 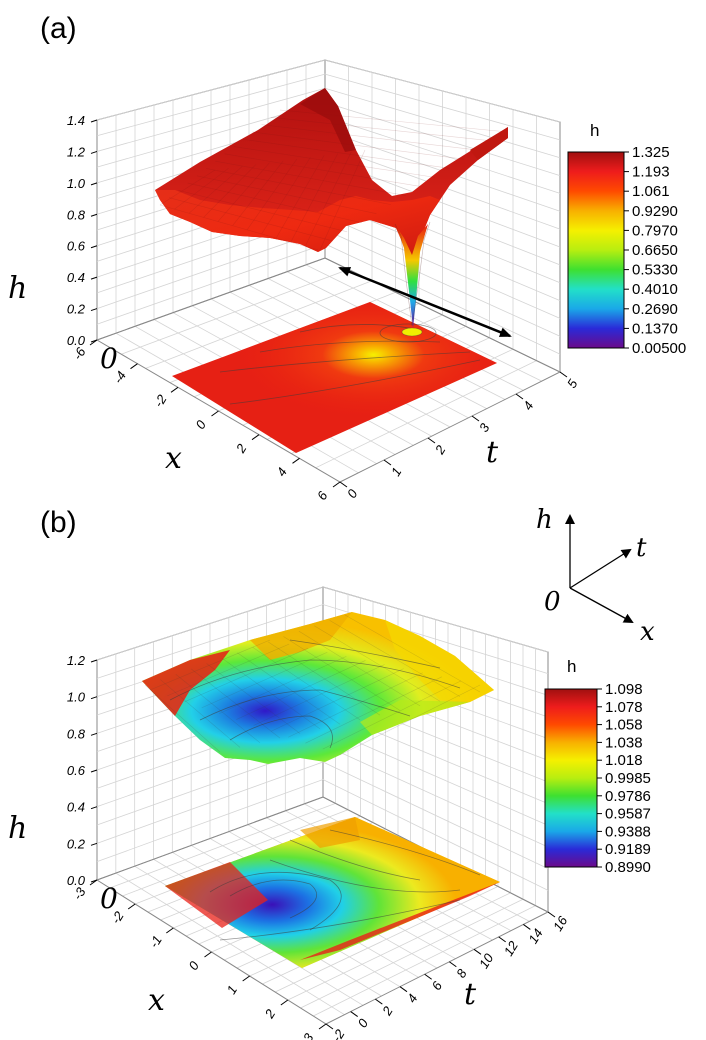 I want to click on colorbar-label: 1.058, so click(x=624, y=725).